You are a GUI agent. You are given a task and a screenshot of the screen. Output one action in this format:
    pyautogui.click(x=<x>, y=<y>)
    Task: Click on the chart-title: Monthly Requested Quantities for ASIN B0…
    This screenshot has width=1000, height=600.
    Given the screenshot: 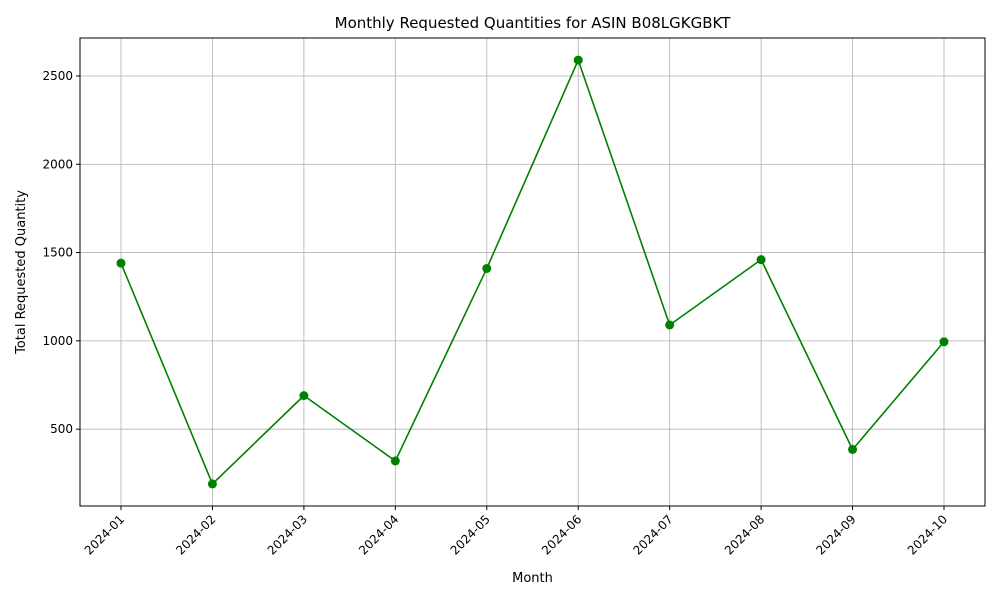 What is the action you would take?
    pyautogui.click(x=533, y=23)
    